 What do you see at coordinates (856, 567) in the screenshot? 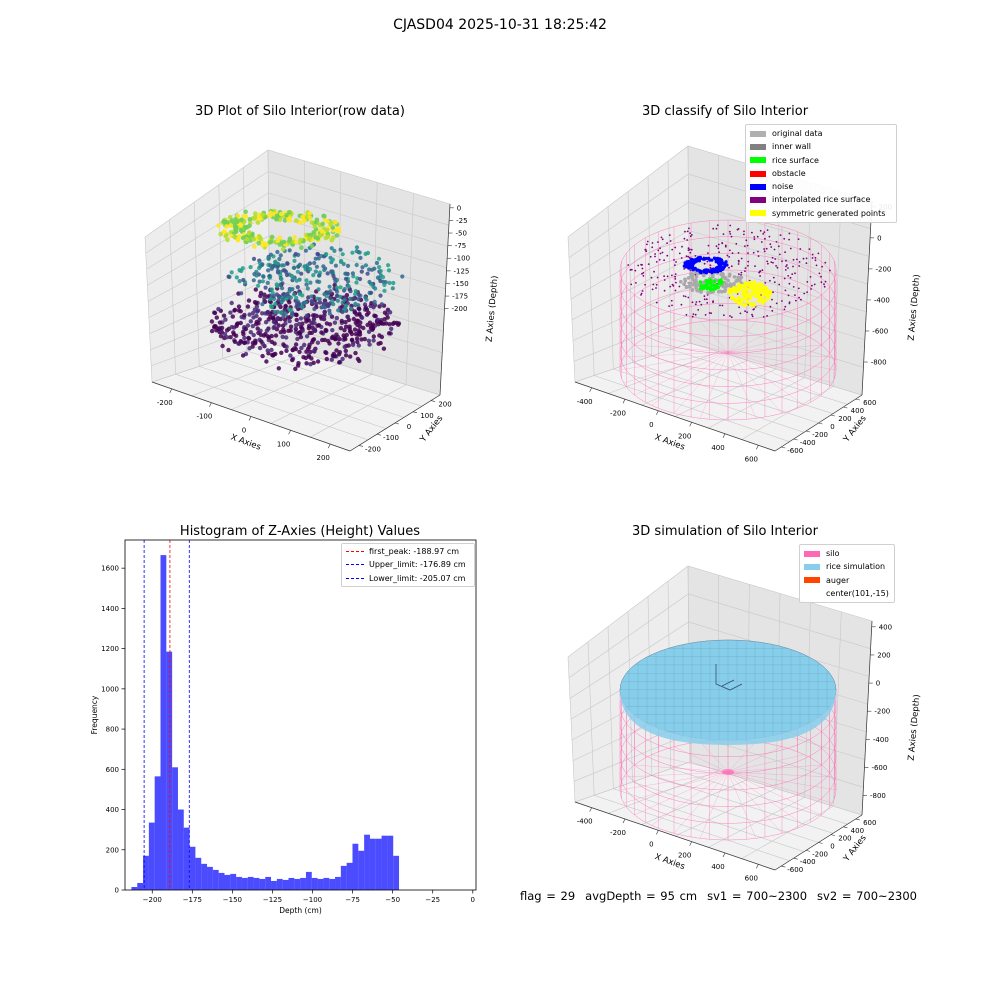
I see `legend-label: rice simulation` at bounding box center [856, 567].